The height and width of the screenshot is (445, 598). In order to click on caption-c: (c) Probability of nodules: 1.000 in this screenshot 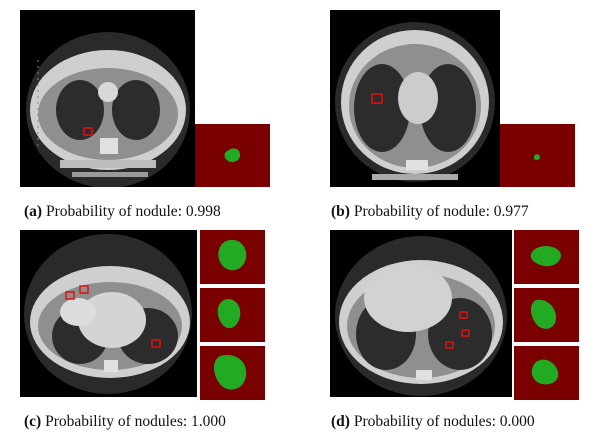, I will do `click(125, 421)`.